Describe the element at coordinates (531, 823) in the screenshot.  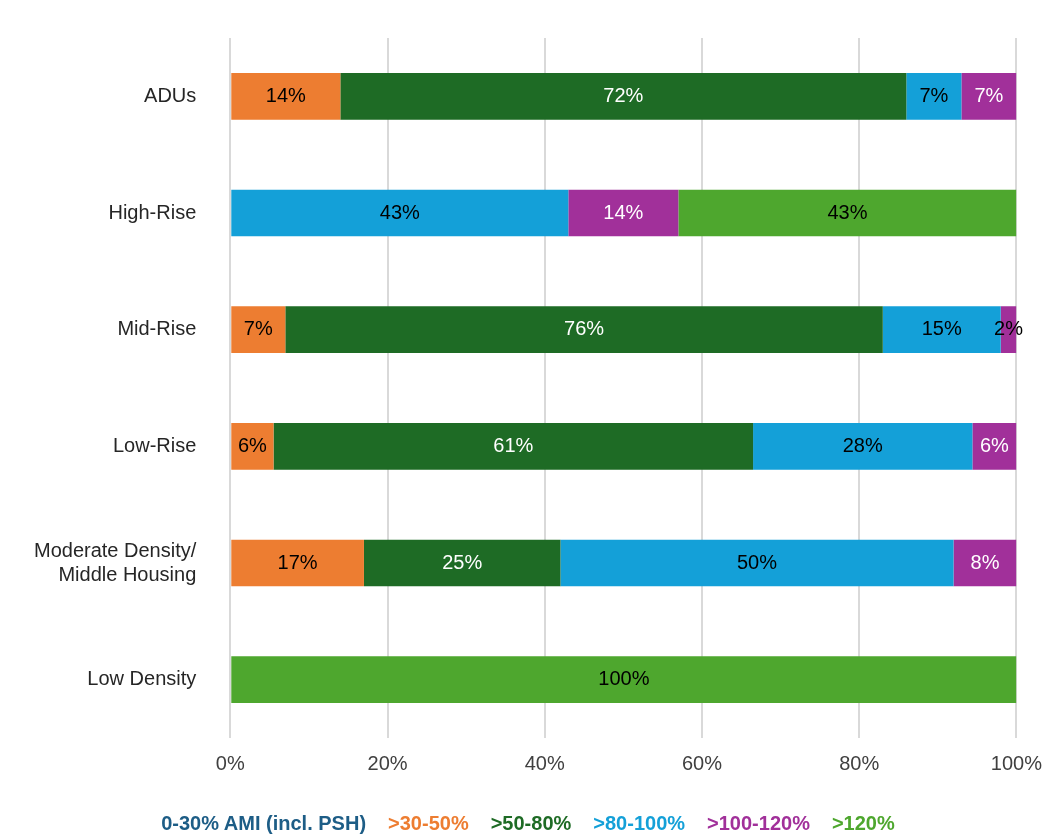
I see `text: >50-80%` at that location.